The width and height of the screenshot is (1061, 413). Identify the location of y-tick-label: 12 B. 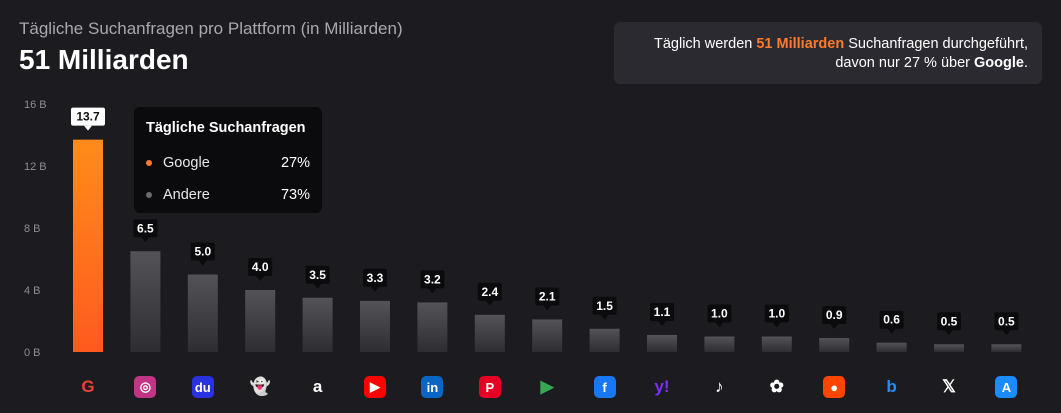
(35, 167).